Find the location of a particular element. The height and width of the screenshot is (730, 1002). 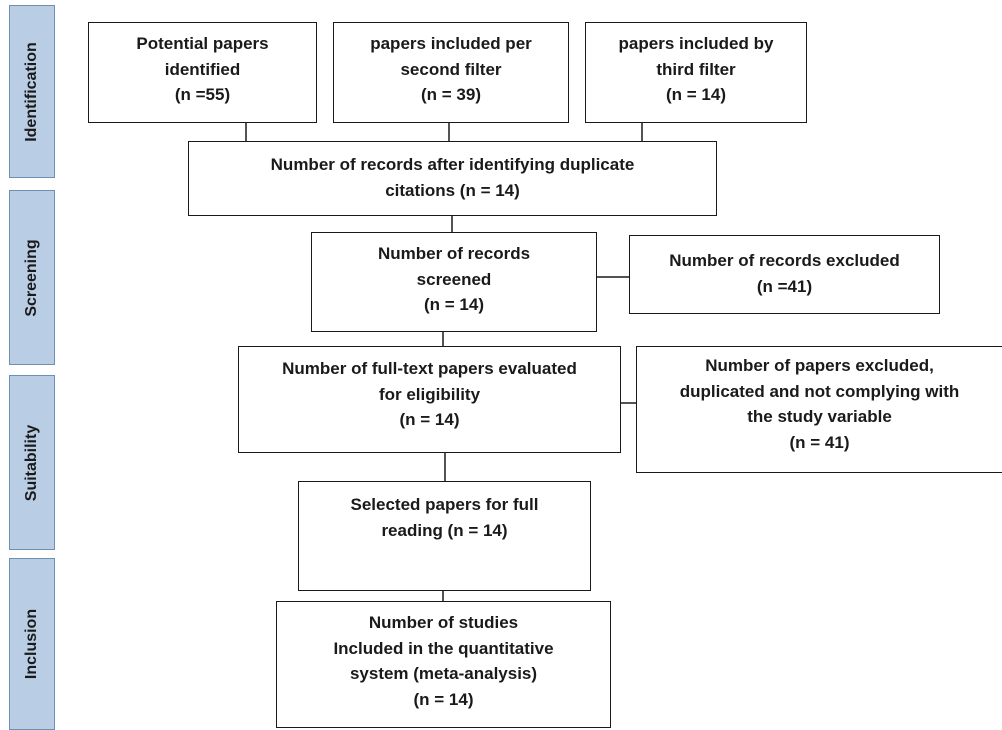

box-studies-included-line3: system (meta-analysis) is located at coordinates (443, 673).